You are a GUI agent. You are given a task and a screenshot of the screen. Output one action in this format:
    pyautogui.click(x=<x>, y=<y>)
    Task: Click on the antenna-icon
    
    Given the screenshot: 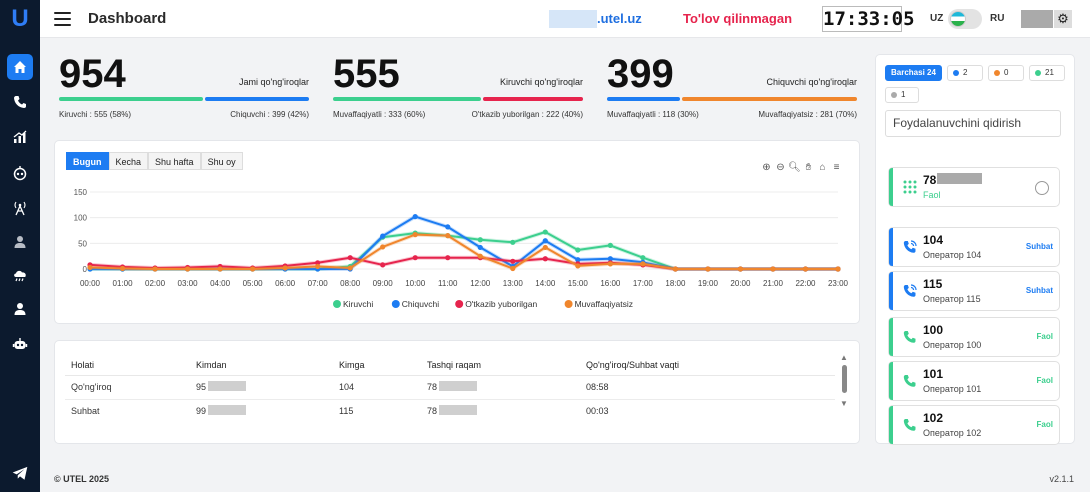 What is the action you would take?
    pyautogui.click(x=20, y=208)
    